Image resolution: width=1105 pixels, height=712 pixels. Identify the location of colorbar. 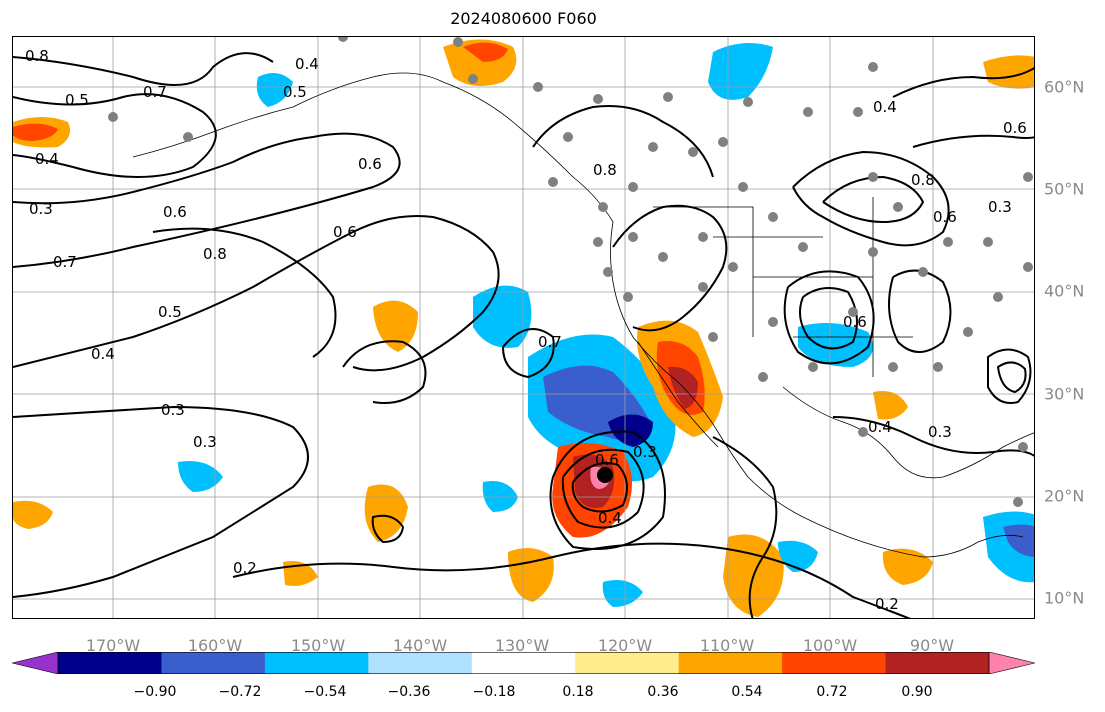
(523, 663).